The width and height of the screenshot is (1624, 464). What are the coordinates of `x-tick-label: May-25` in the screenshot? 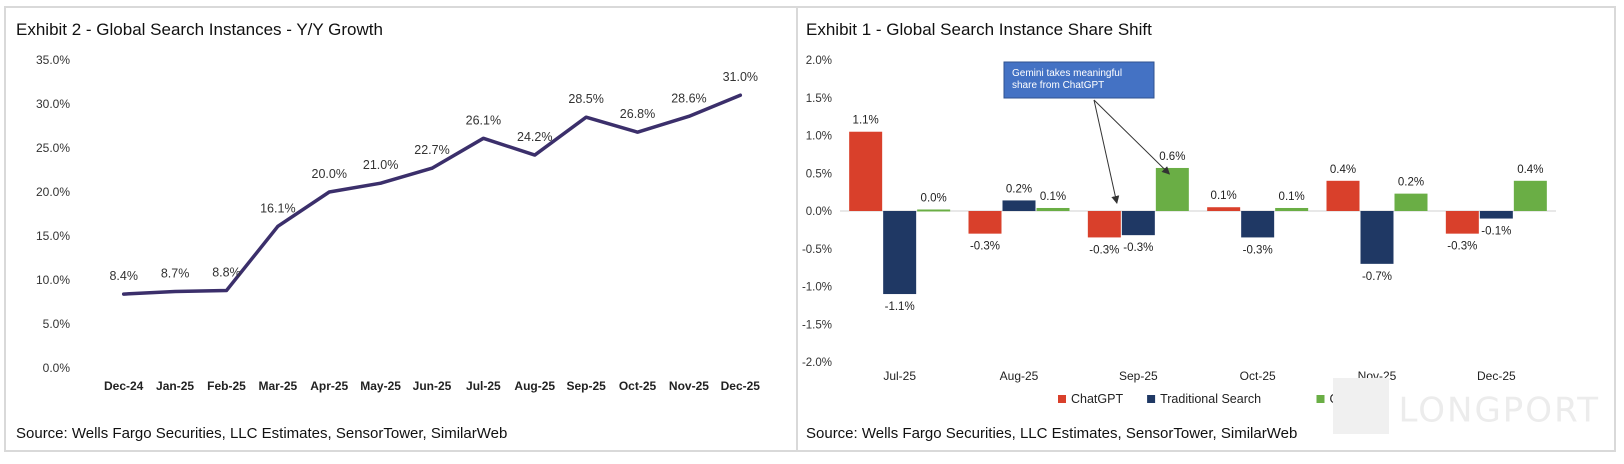 It's located at (380, 386).